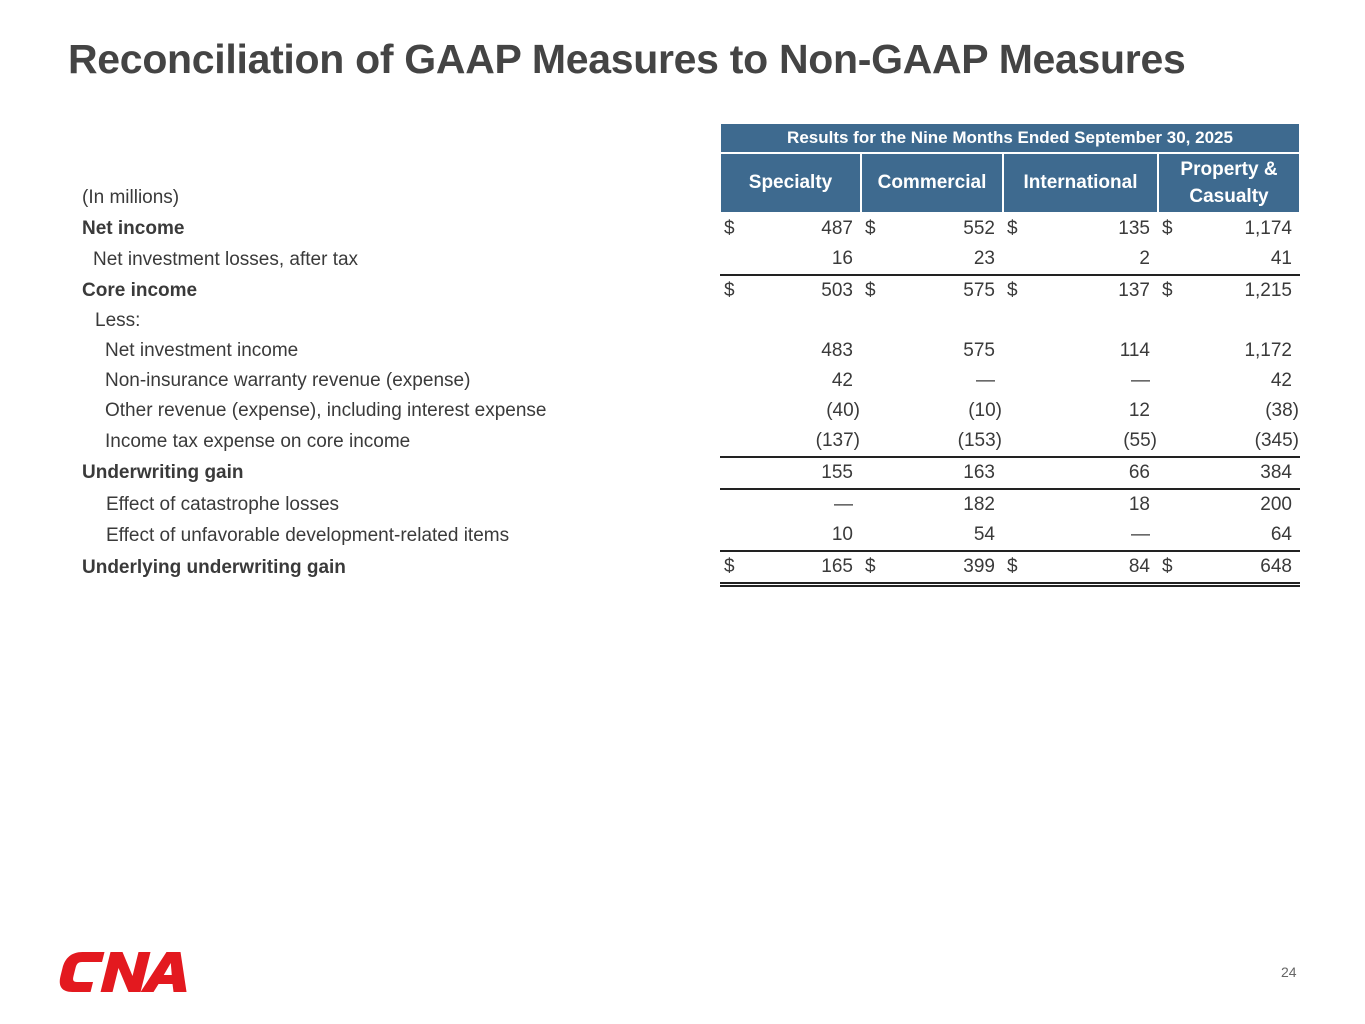  What do you see at coordinates (837, 566) in the screenshot?
I see `value: 165` at bounding box center [837, 566].